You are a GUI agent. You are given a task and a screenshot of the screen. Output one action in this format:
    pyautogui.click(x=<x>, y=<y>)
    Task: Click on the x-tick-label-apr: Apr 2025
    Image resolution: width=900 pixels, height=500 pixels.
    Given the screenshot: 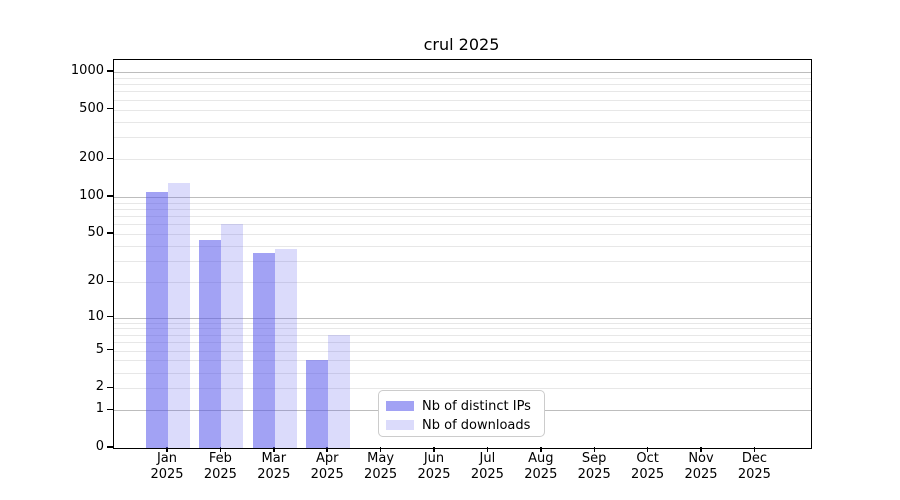 What is the action you would take?
    pyautogui.click(x=327, y=466)
    